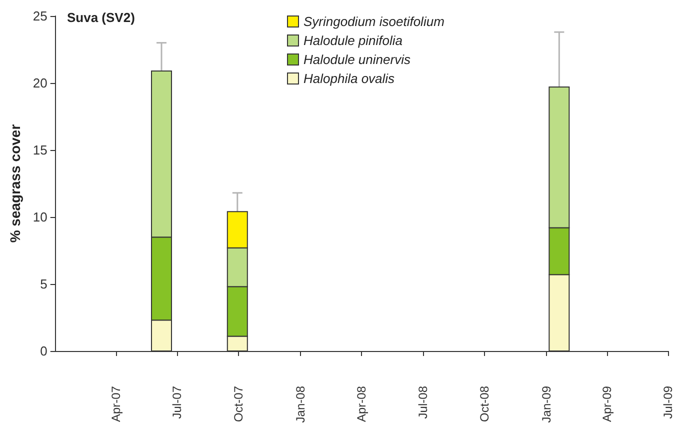 This screenshot has height=428, width=682. Describe the element at coordinates (357, 59) in the screenshot. I see `legend-label: Halodule uninervis` at that location.